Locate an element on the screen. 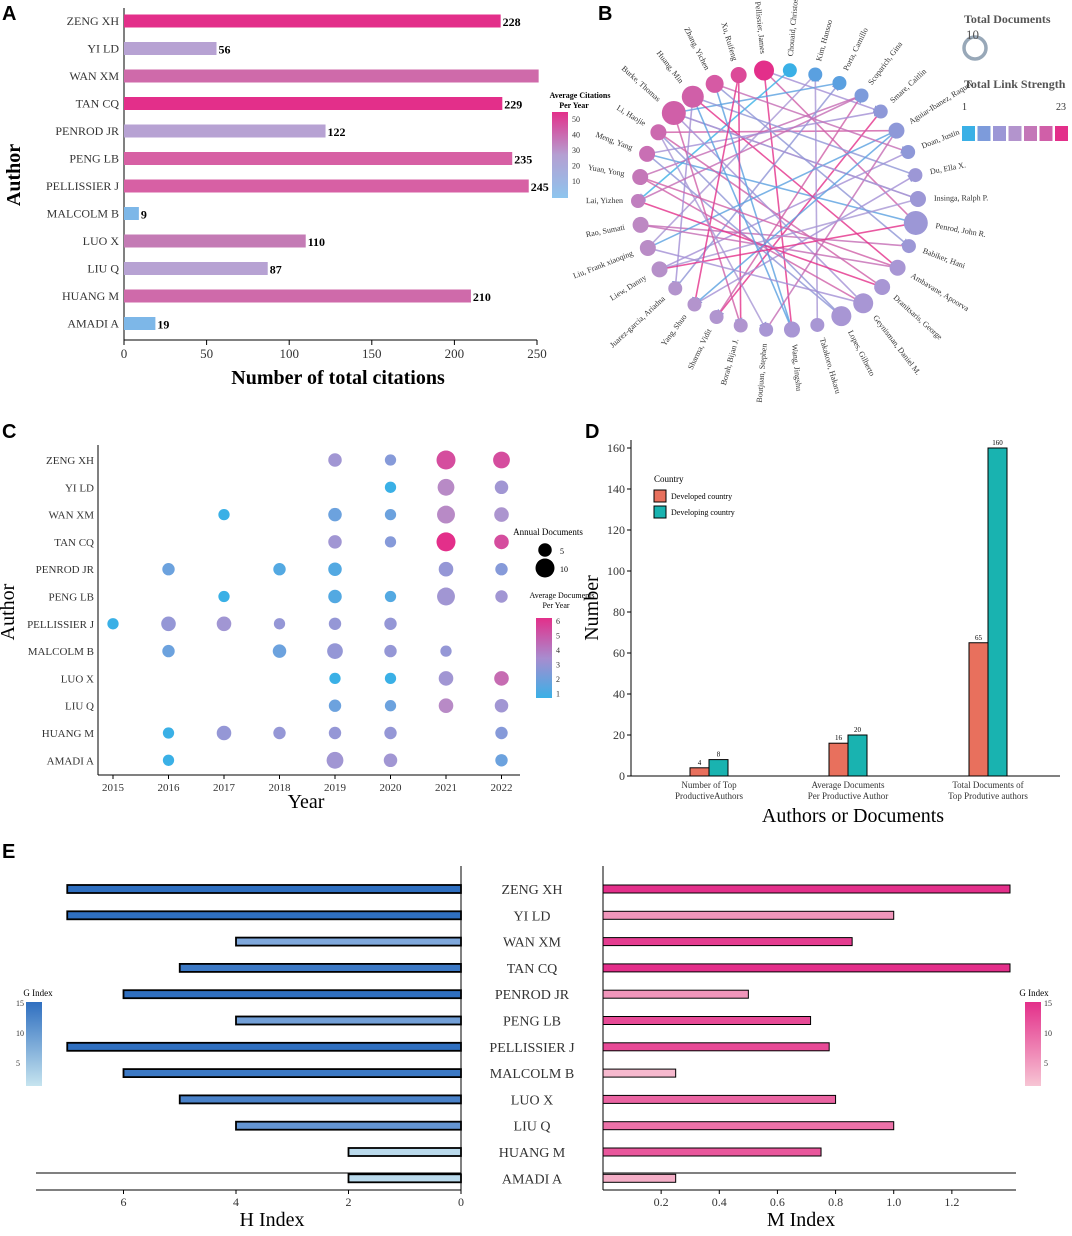 This screenshot has height=1236, width=1072. panel-c-x-tick-label: 2021 is located at coordinates (446, 788).